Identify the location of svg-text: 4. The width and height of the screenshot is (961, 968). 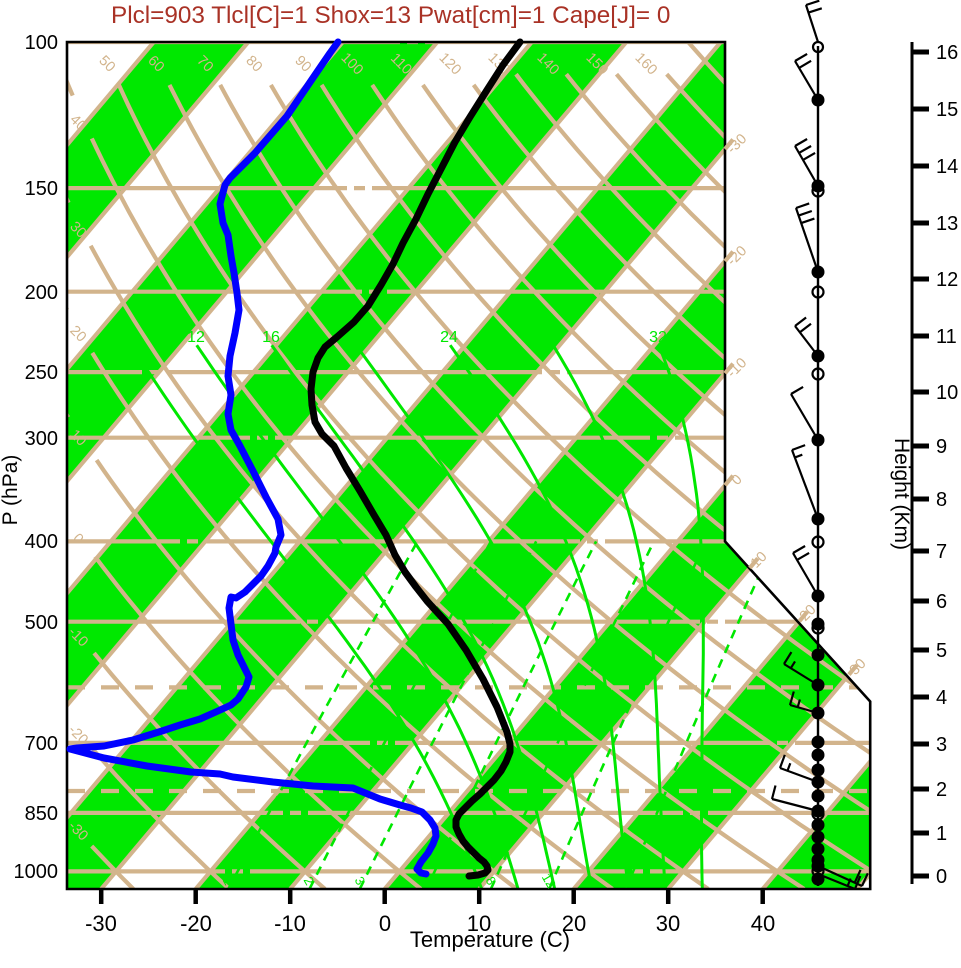
(941, 698).